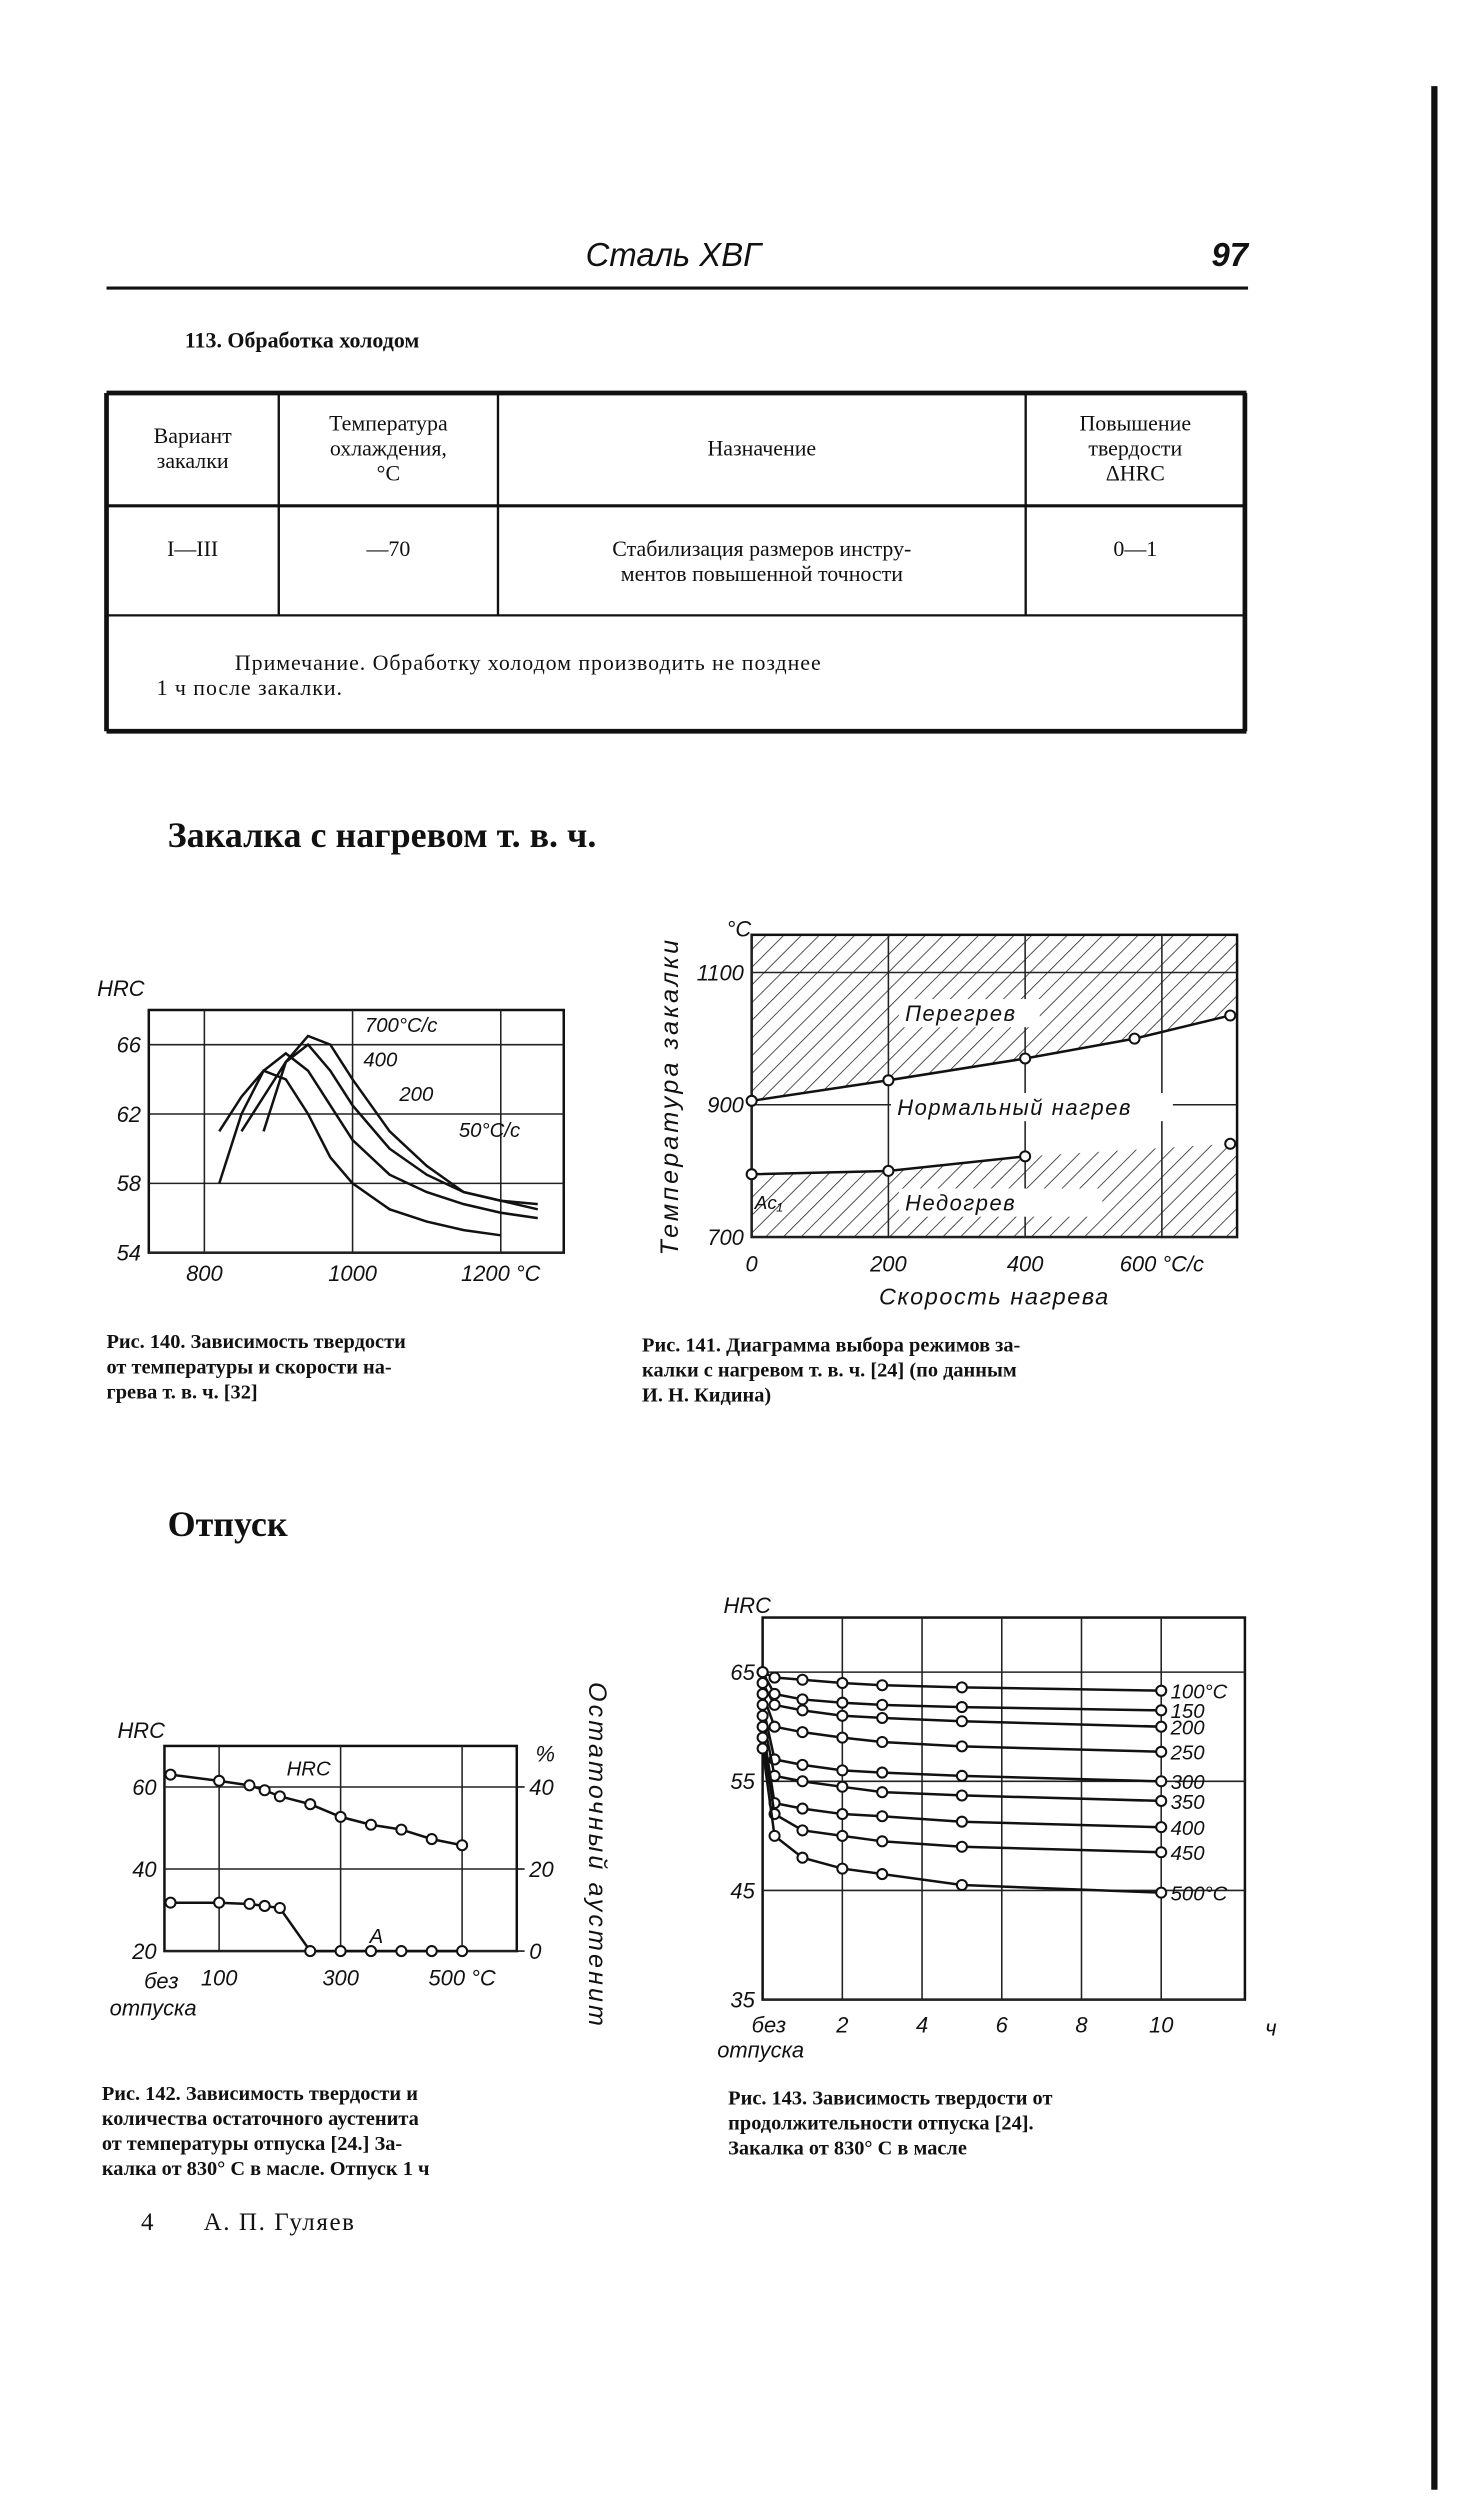 The height and width of the screenshot is (2496, 1472). Describe the element at coordinates (540, 1869) in the screenshot. I see `y2-tick-label: 20` at that location.